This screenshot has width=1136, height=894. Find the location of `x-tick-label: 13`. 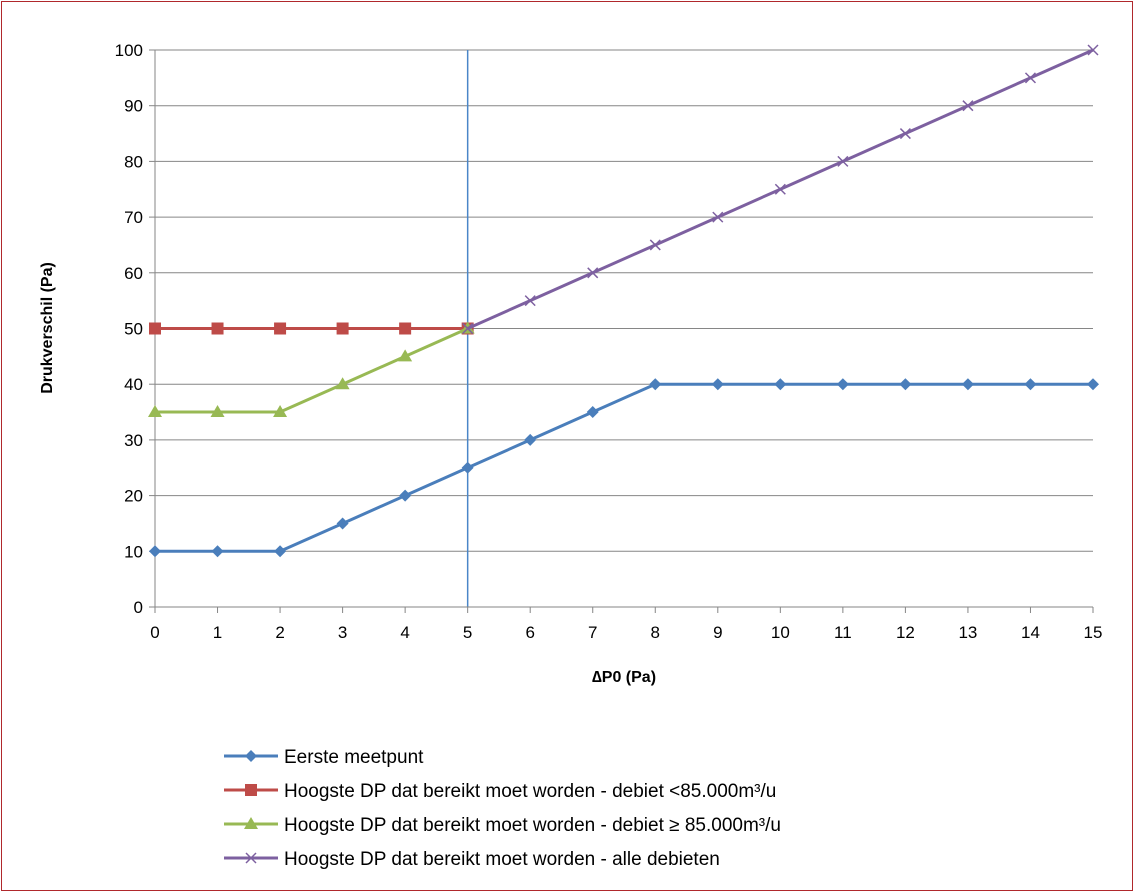

x-tick-label: 13 is located at coordinates (967, 632).